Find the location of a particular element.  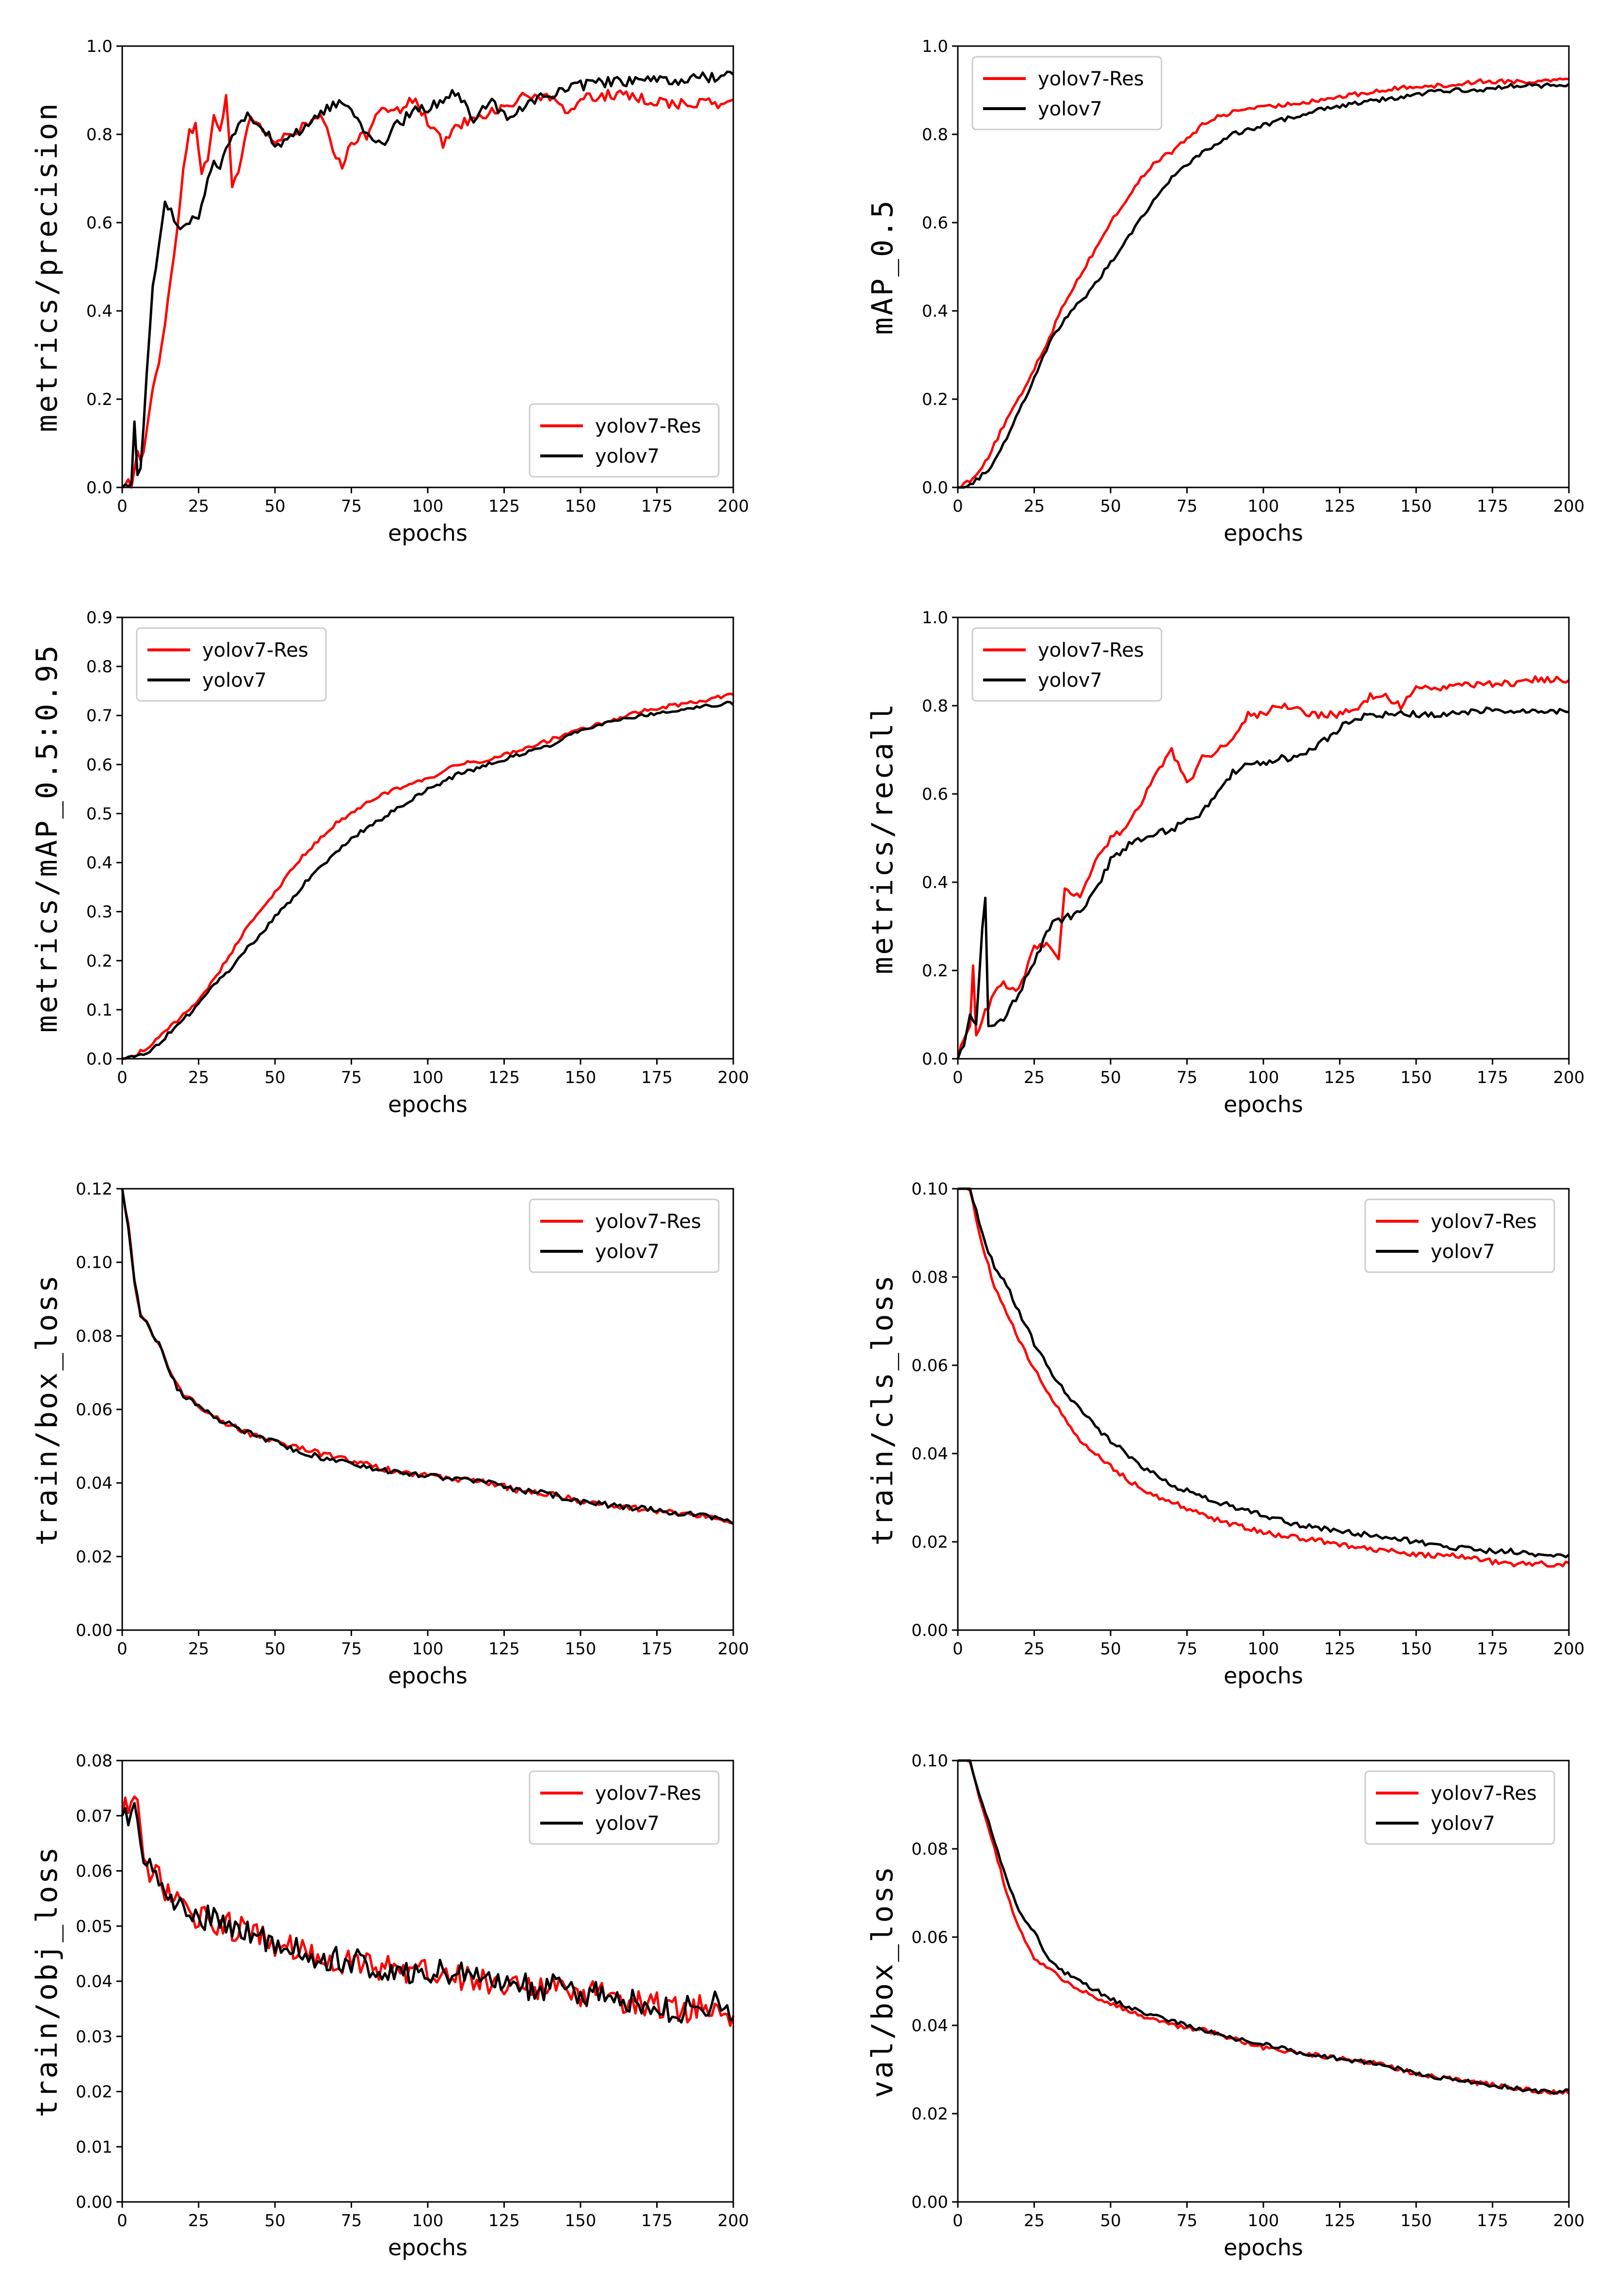

y-tick-label: 0.07 is located at coordinates (94, 1817).